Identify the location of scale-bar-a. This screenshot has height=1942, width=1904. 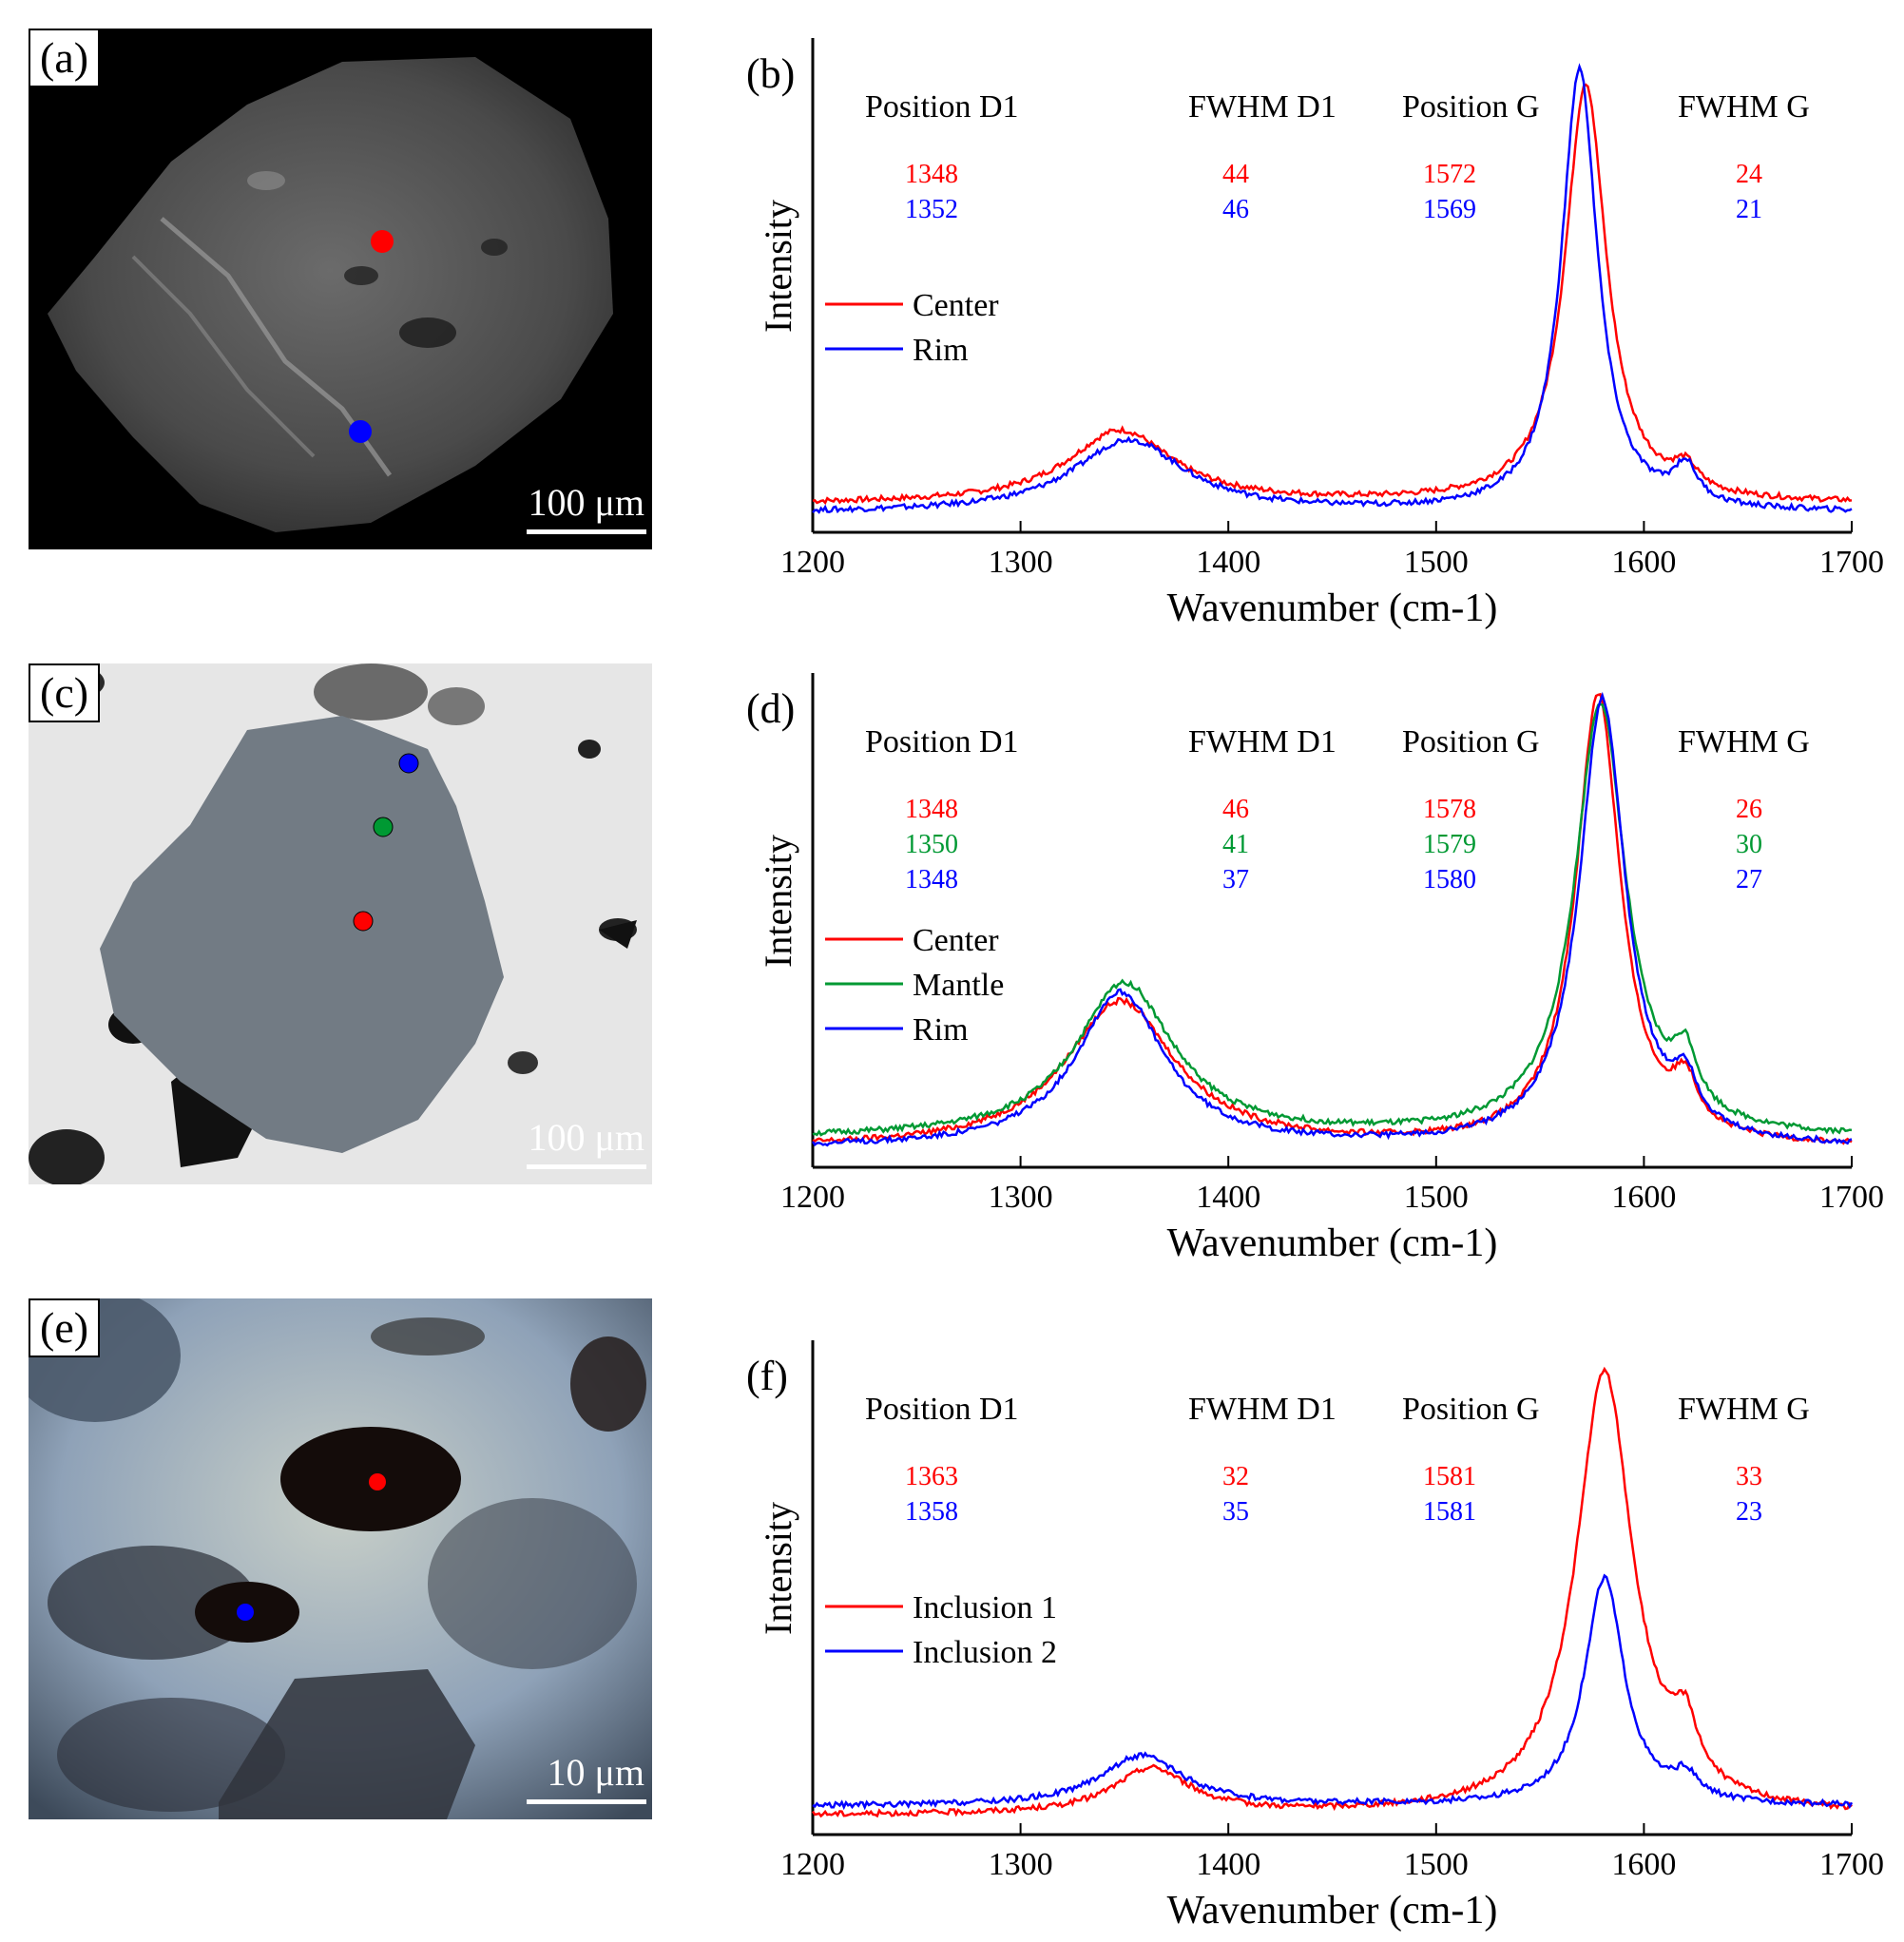
(587, 531).